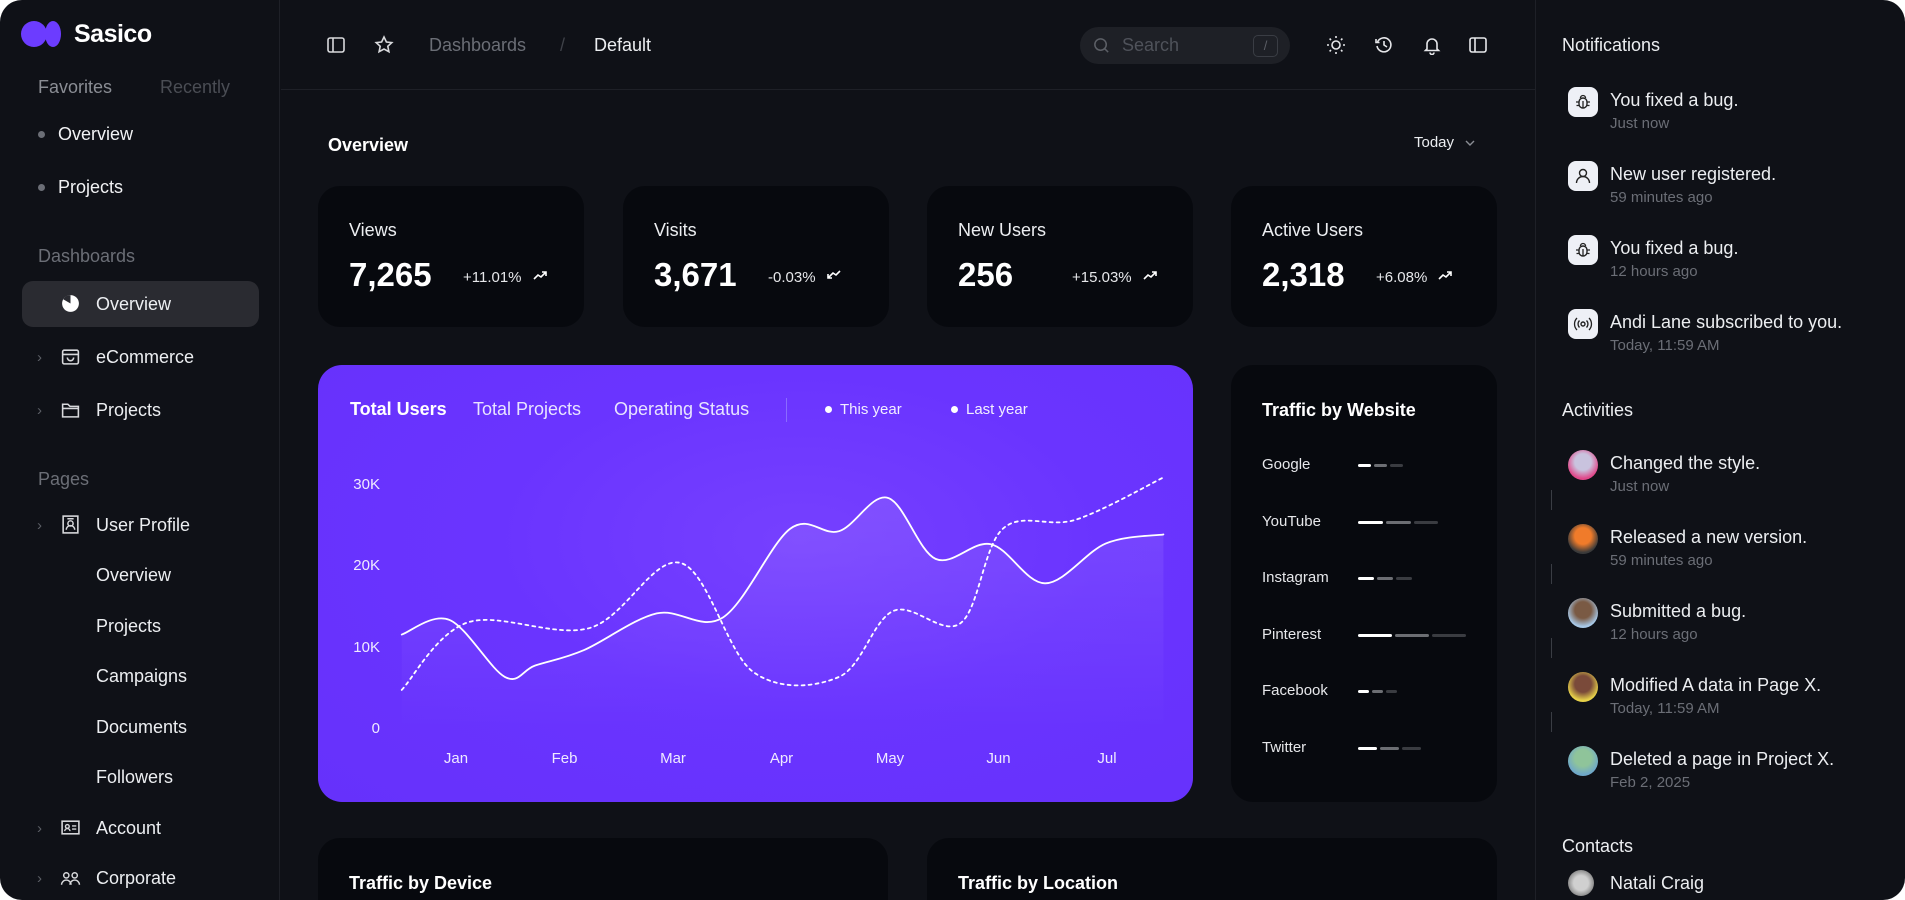 This screenshot has height=900, width=1905. What do you see at coordinates (80, 187) in the screenshot?
I see `favorite-item: Projects` at bounding box center [80, 187].